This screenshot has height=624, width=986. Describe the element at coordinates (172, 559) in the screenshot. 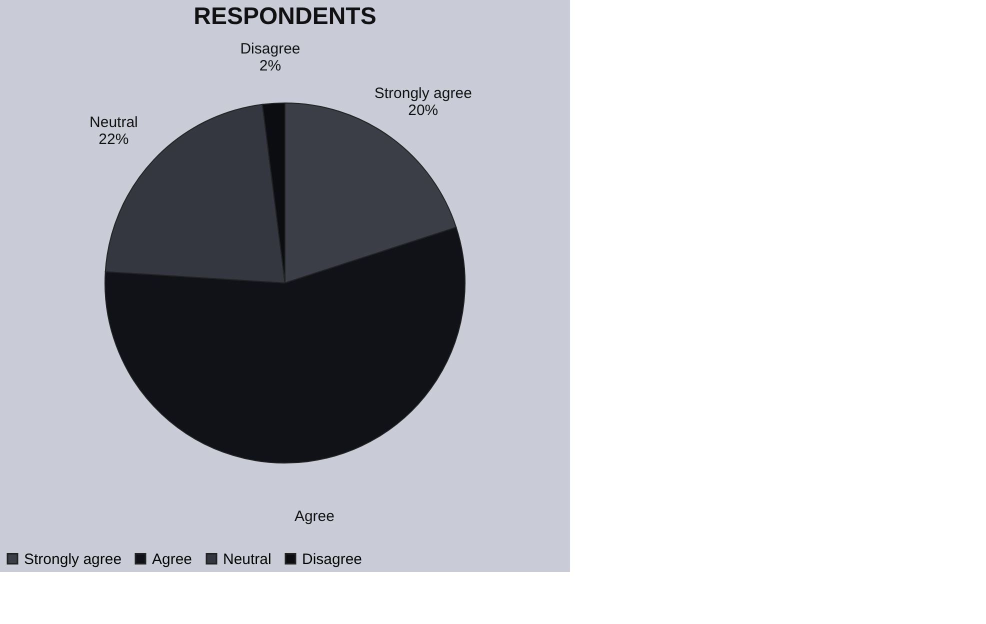

I see `legend-label: Agree` at that location.